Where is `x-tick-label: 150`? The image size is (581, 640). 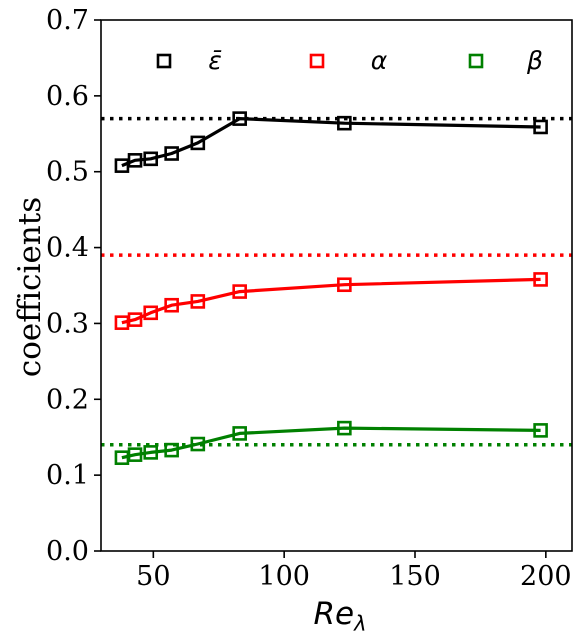
x-tick-label: 150 is located at coordinates (415, 576).